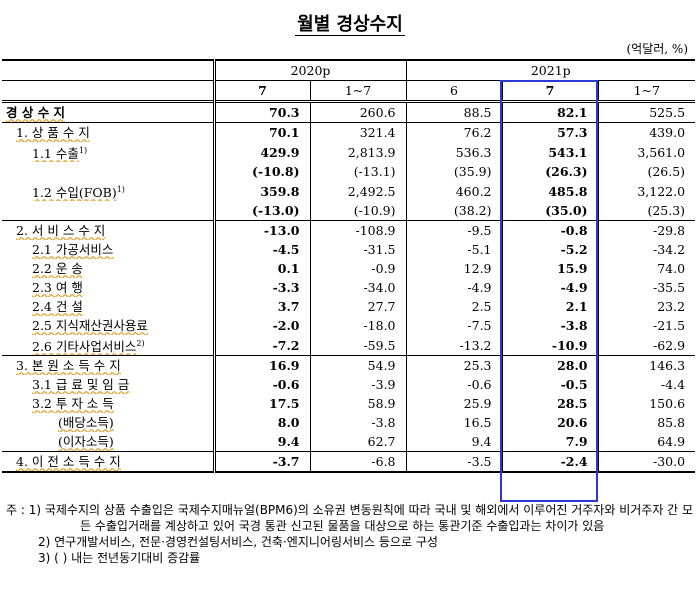 The width and height of the screenshot is (700, 597). What do you see at coordinates (550, 172) in the screenshot?
I see `cell-value: (26.3)` at bounding box center [550, 172].